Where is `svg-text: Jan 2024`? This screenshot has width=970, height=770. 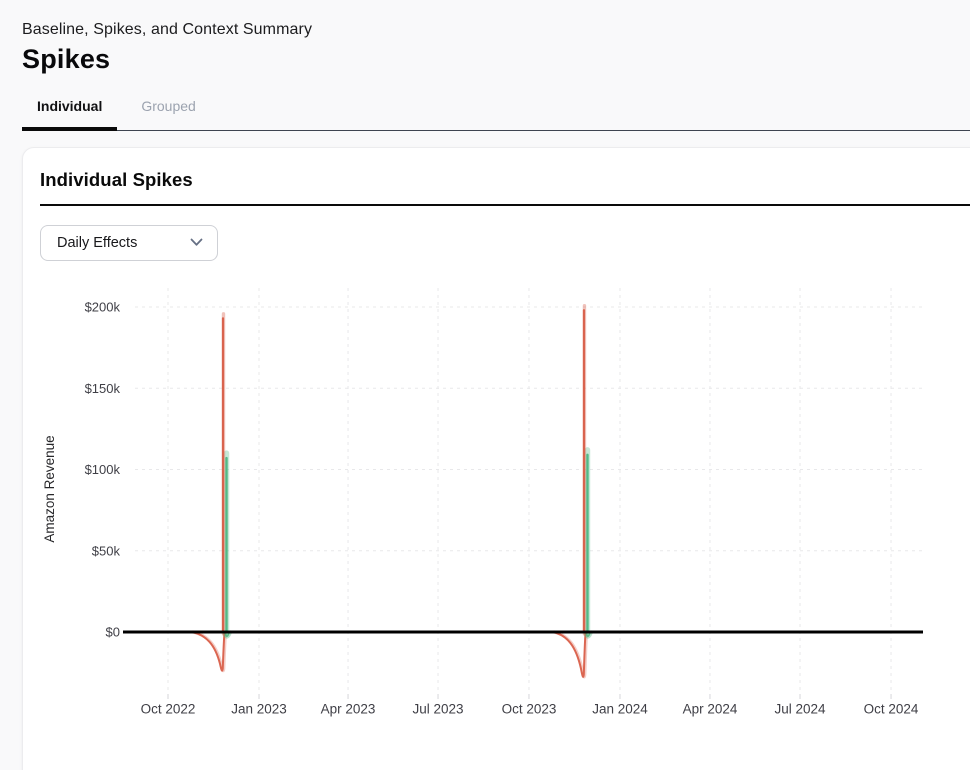
svg-text: Jan 2024 is located at coordinates (620, 708).